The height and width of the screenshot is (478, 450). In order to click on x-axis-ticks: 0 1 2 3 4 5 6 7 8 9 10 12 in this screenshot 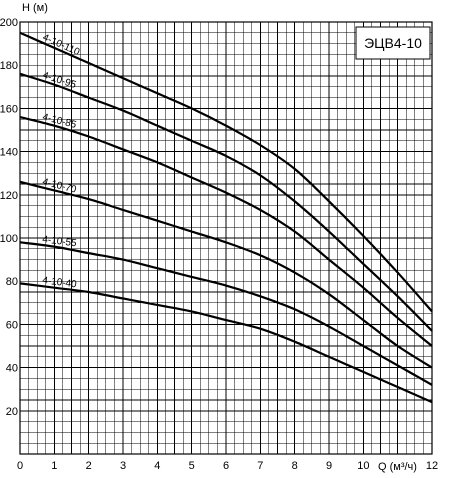, I will do `click(227, 466)`.